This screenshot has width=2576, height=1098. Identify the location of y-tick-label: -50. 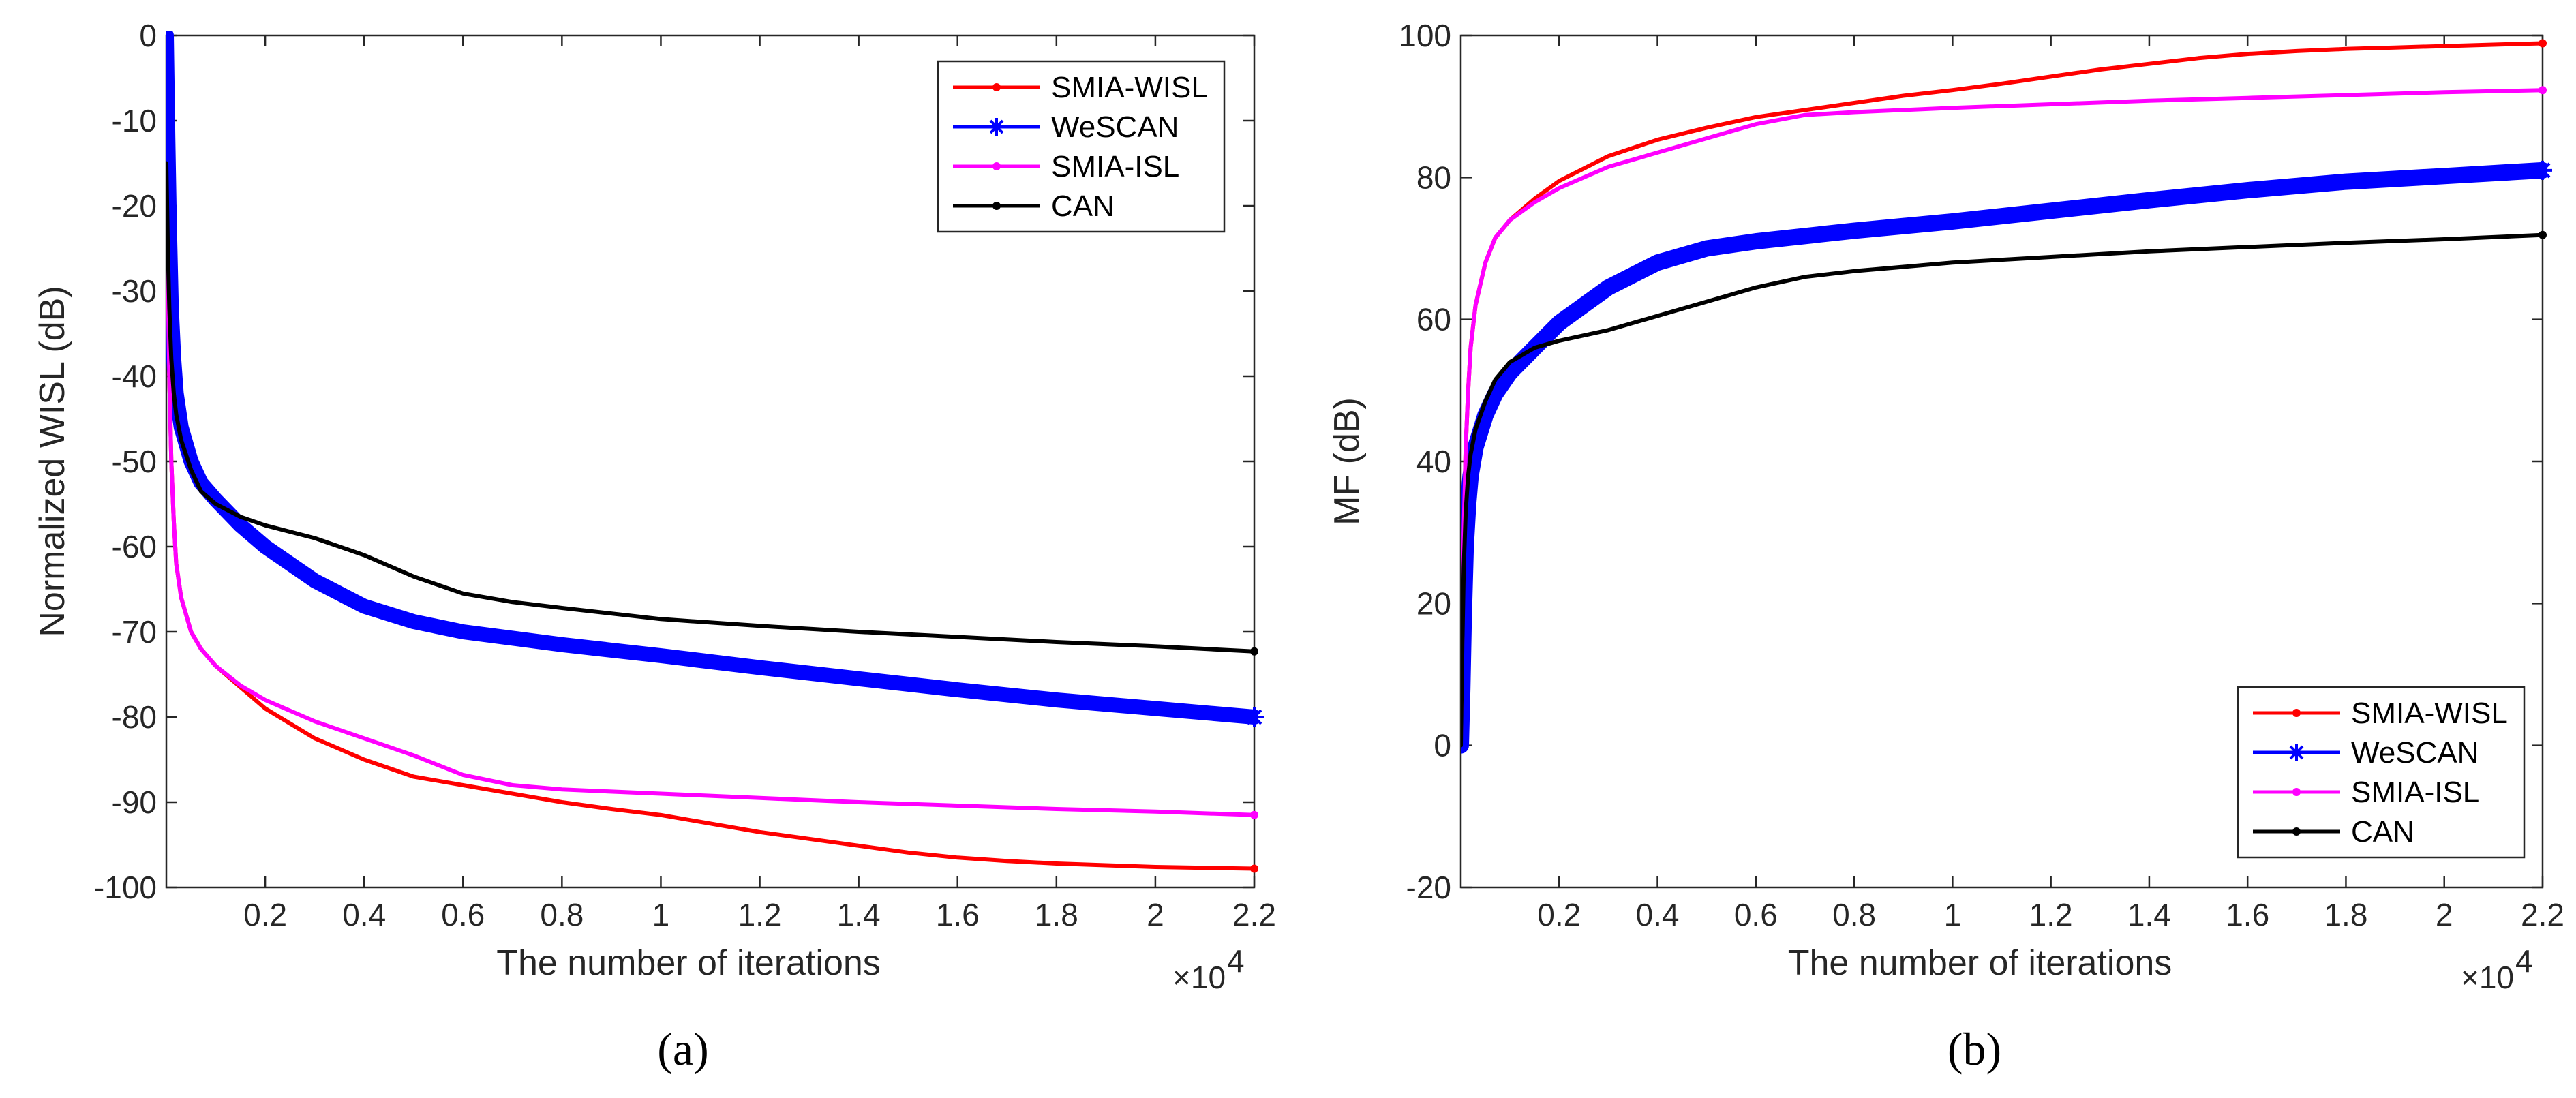
(134, 461).